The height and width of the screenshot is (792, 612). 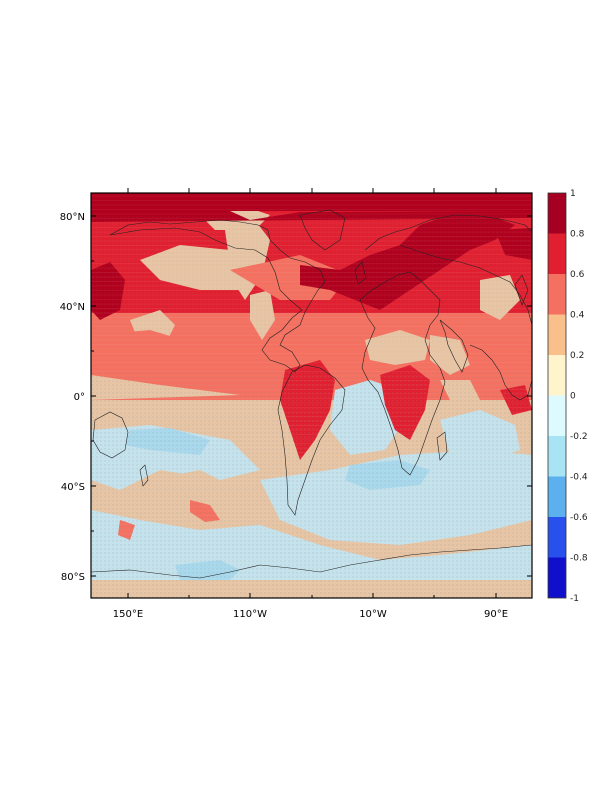 I want to click on coast-eurasia, so click(x=448, y=270).